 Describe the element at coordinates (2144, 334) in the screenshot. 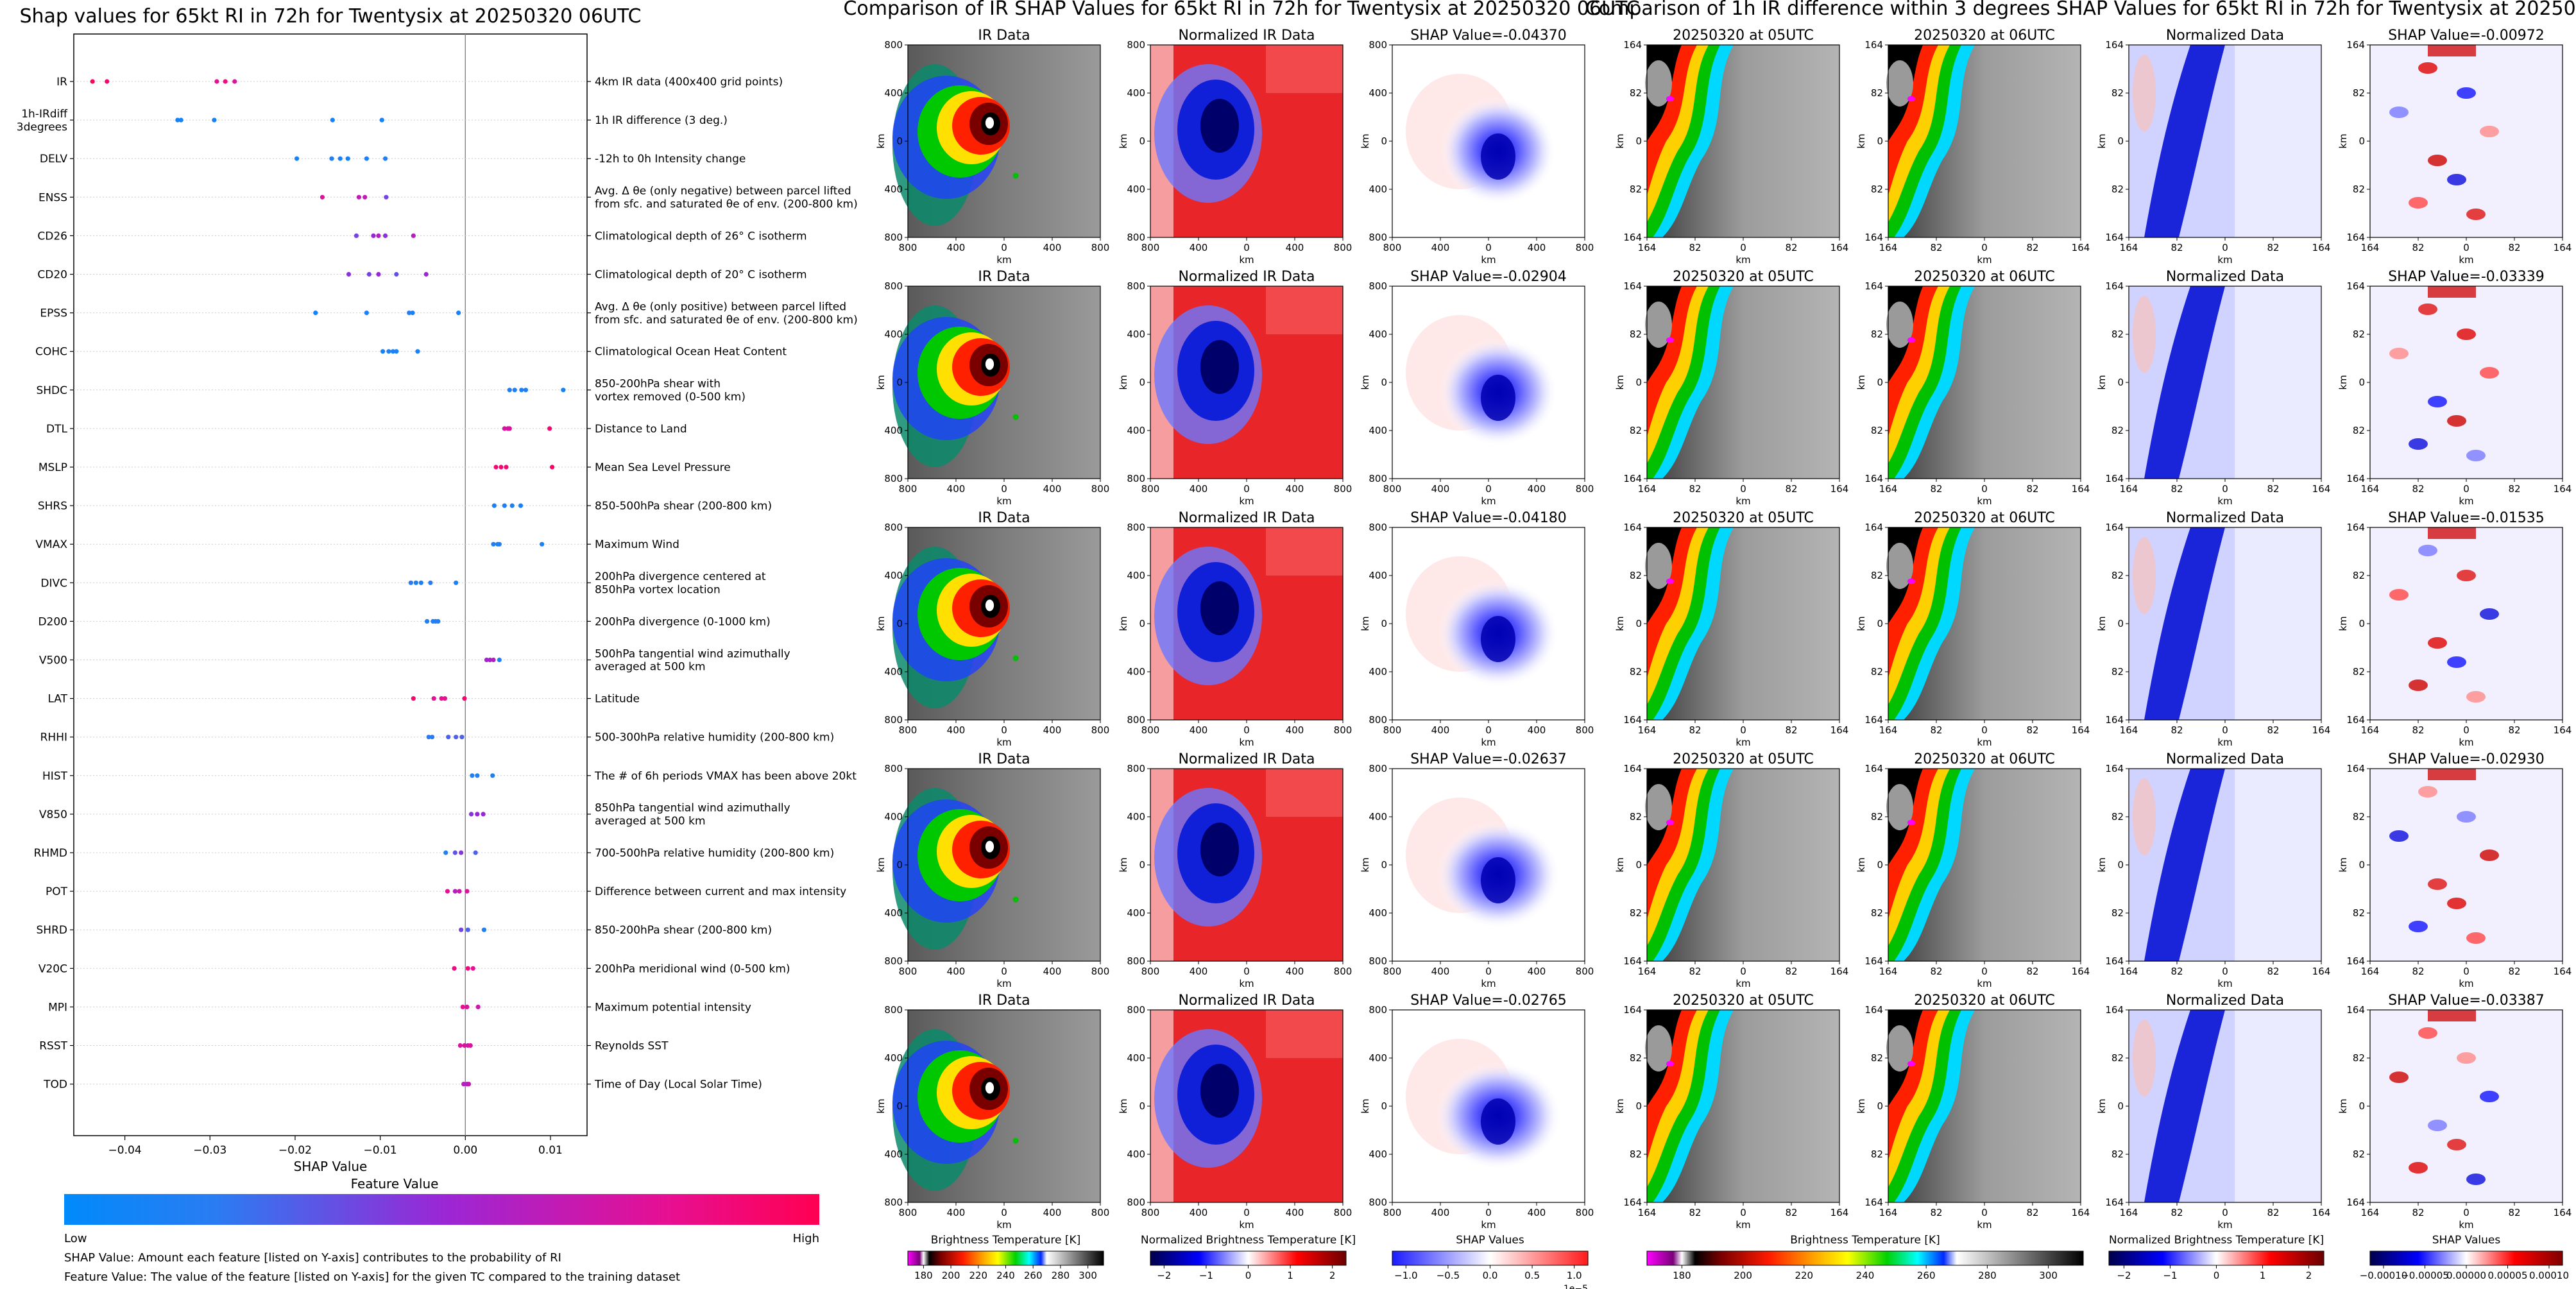

I see `normdiff-pink` at that location.